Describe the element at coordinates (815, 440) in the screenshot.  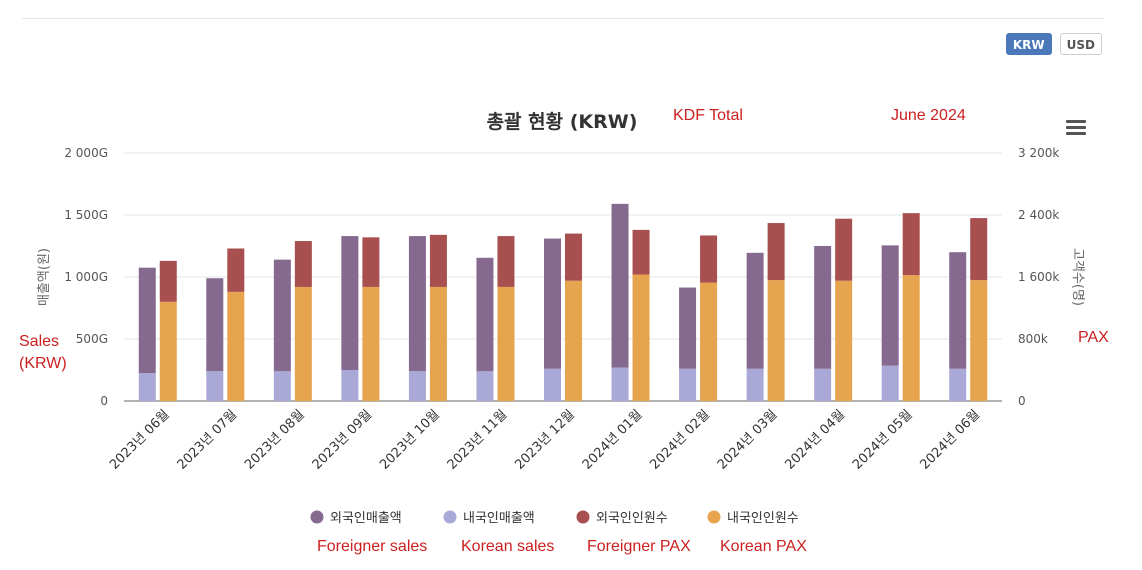
I see `x-tick-label: 2024년 04월` at that location.